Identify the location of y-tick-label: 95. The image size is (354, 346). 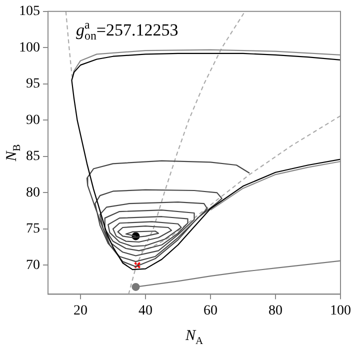
(33, 84).